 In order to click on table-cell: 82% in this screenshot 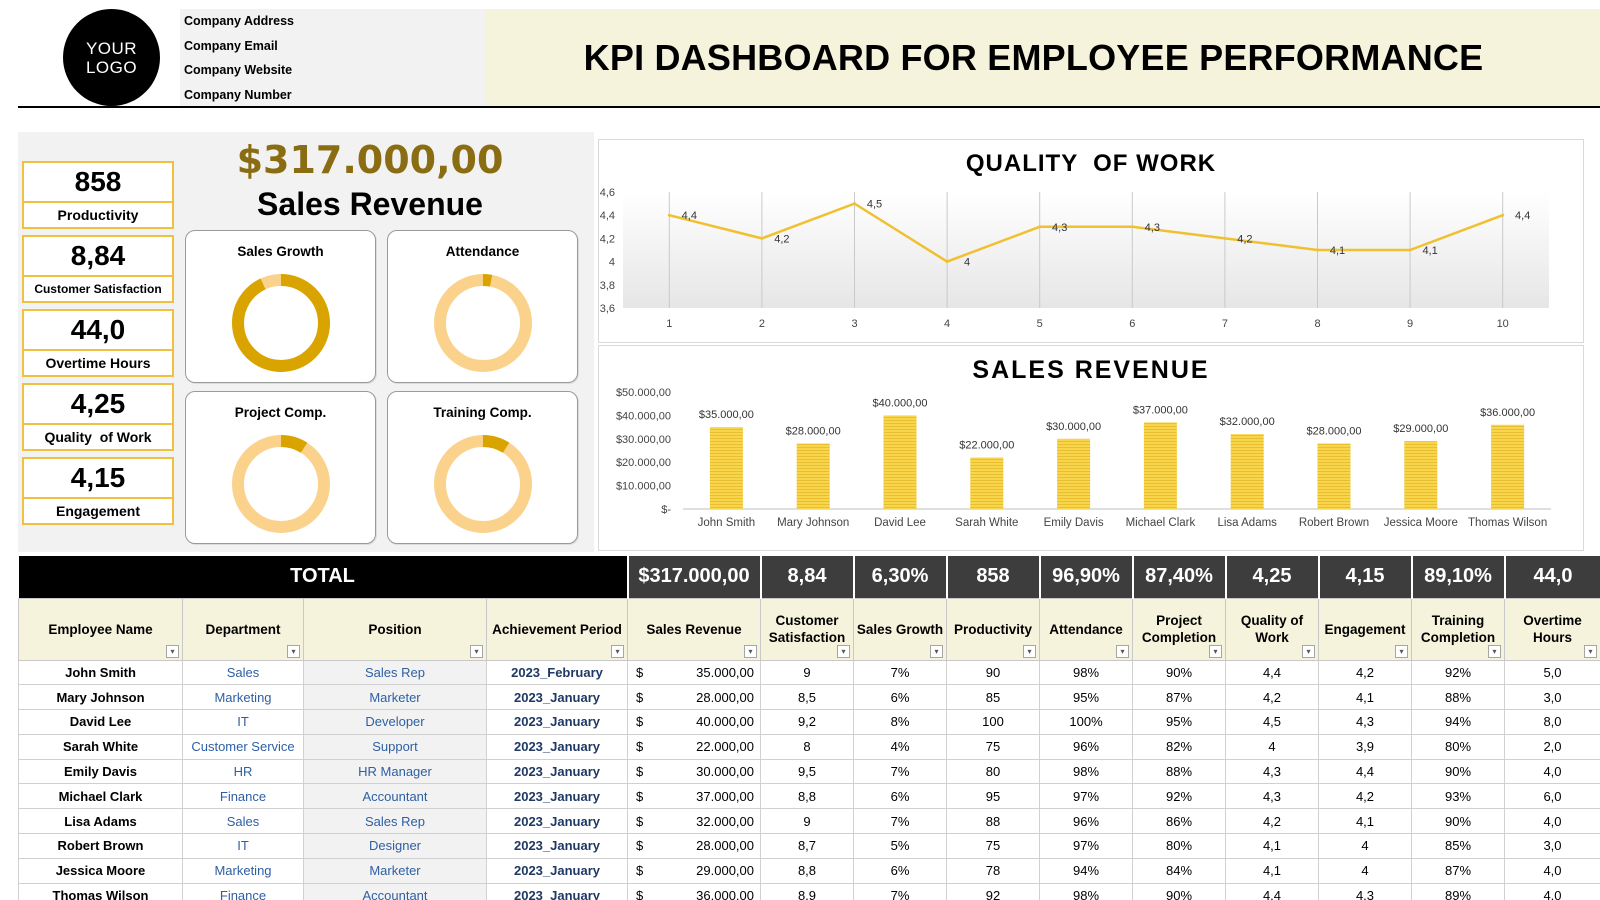, I will do `click(1179, 746)`.